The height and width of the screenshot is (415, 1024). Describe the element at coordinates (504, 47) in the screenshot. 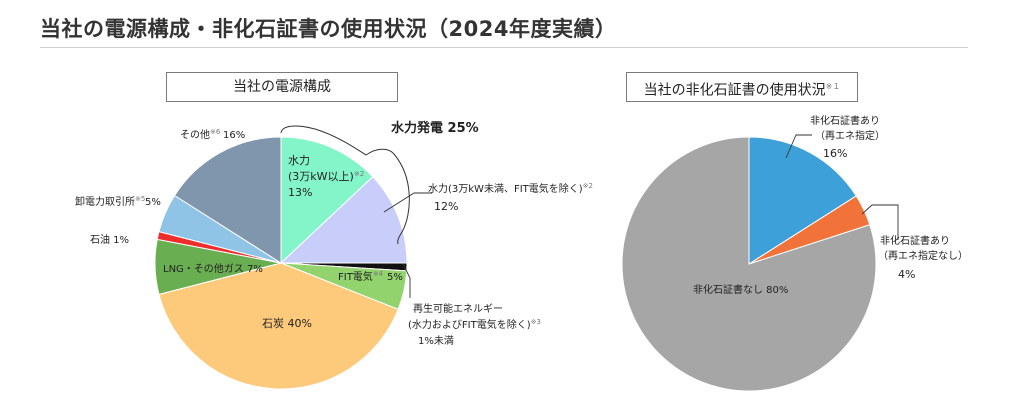

I see `title-divider` at that location.